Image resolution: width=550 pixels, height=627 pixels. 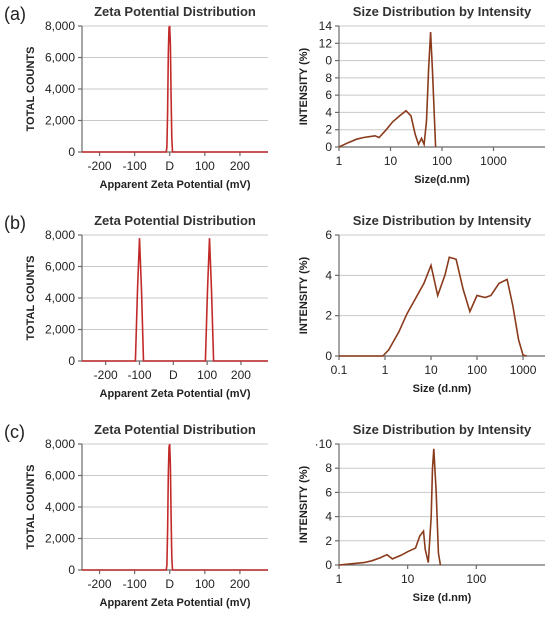 I want to click on chart-a-size-x-axis-title: Size(d.nm), so click(x=442, y=180).